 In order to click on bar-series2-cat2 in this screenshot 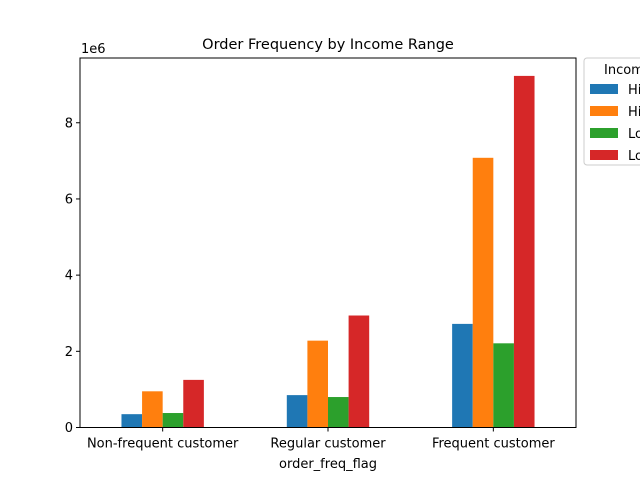, I will do `click(503, 385)`.